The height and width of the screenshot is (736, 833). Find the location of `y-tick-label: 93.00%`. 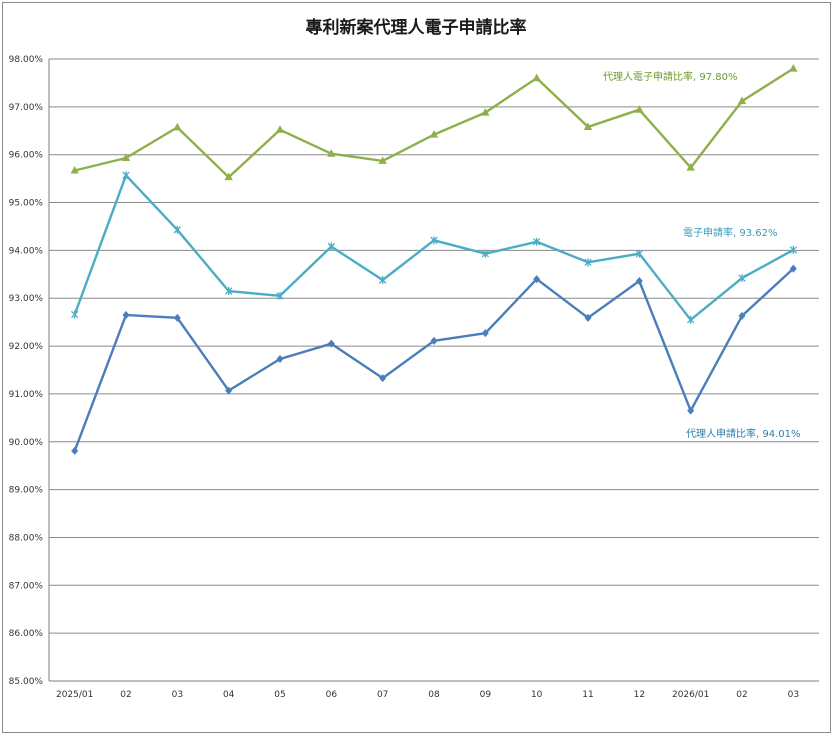

y-tick-label: 93.00% is located at coordinates (26, 299).